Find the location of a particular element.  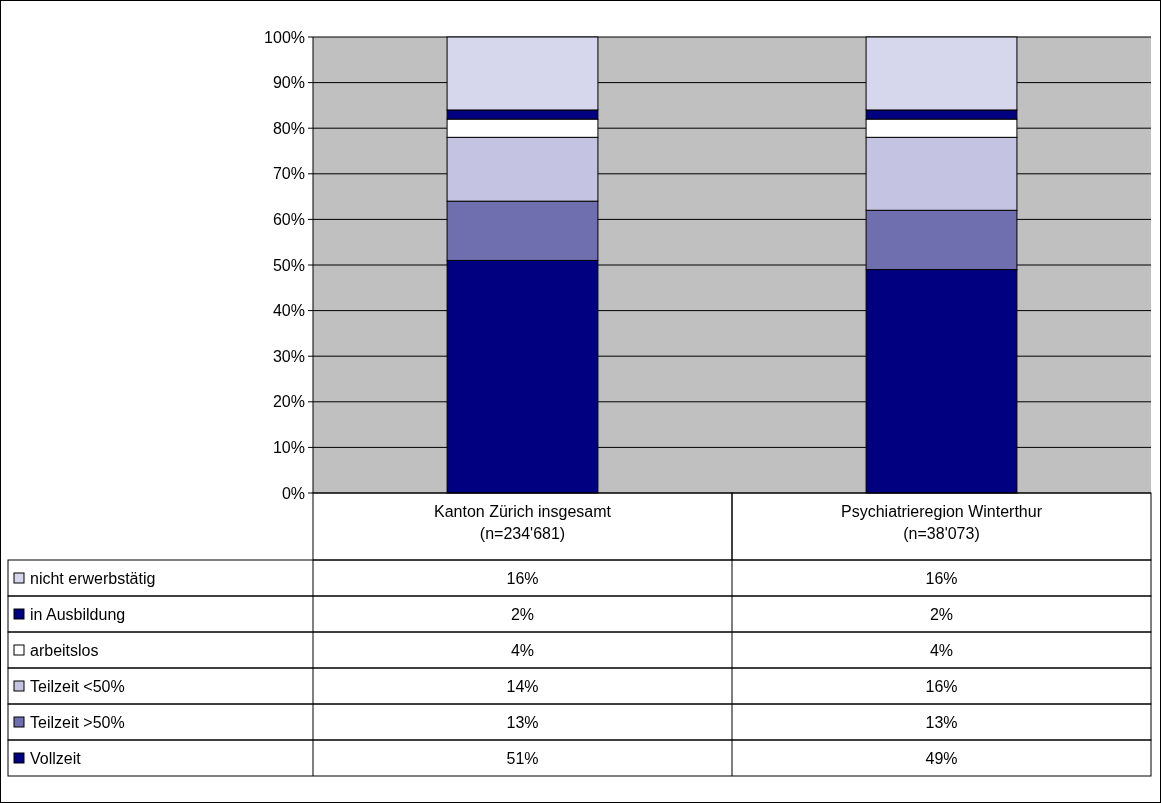

data-label: 49% is located at coordinates (941, 758).